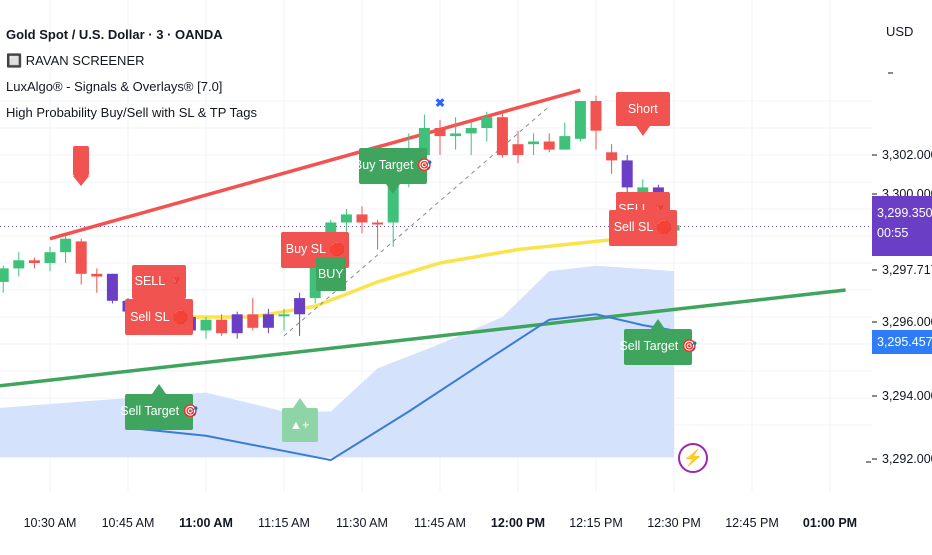  Describe the element at coordinates (81, 161) in the screenshot. I see `down-flag-icon` at that location.